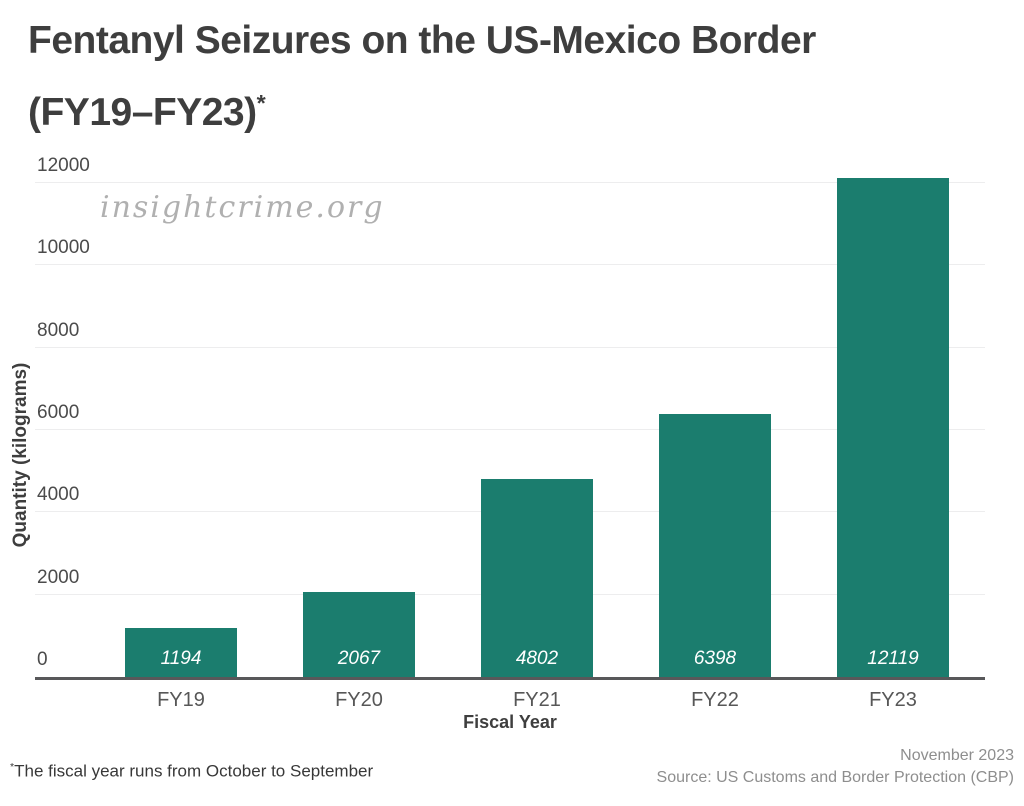  What do you see at coordinates (359, 634) in the screenshot?
I see `bar-fy20: 2067` at bounding box center [359, 634].